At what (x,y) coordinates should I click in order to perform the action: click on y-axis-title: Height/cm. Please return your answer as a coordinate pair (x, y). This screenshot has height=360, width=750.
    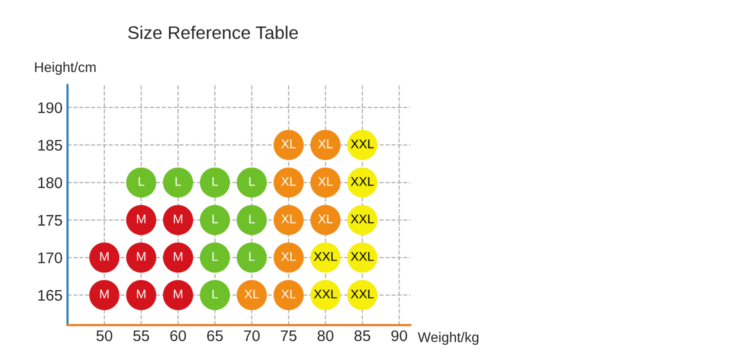
    Looking at the image, I should click on (65, 68).